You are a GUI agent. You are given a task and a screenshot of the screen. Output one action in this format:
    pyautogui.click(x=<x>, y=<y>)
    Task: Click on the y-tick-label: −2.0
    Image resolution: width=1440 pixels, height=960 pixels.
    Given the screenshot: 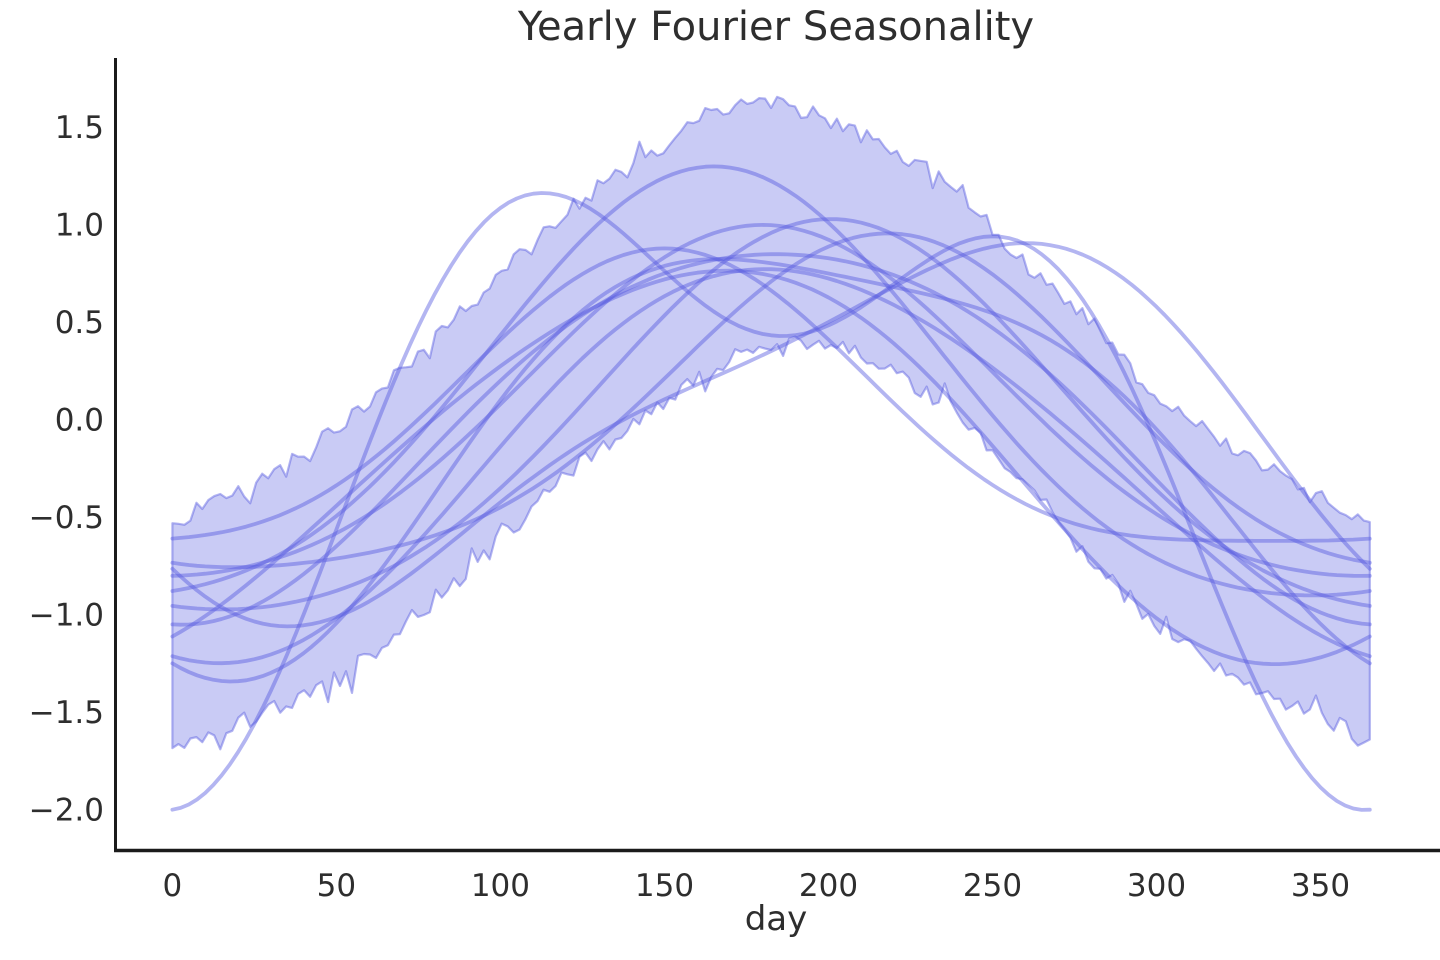 What is the action you would take?
    pyautogui.click(x=66, y=811)
    